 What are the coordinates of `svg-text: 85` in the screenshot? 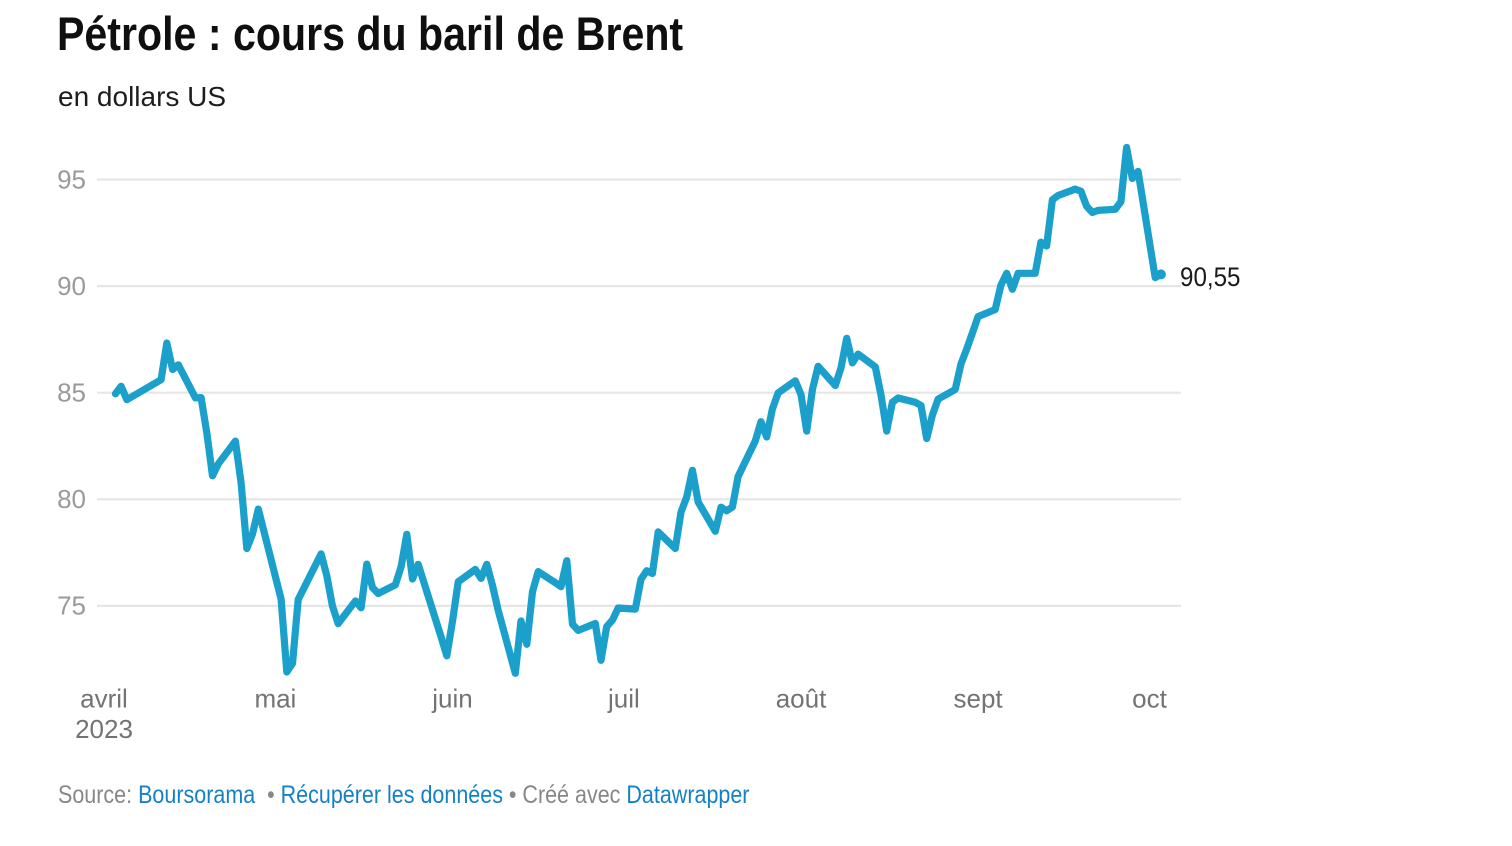 It's located at (71, 393).